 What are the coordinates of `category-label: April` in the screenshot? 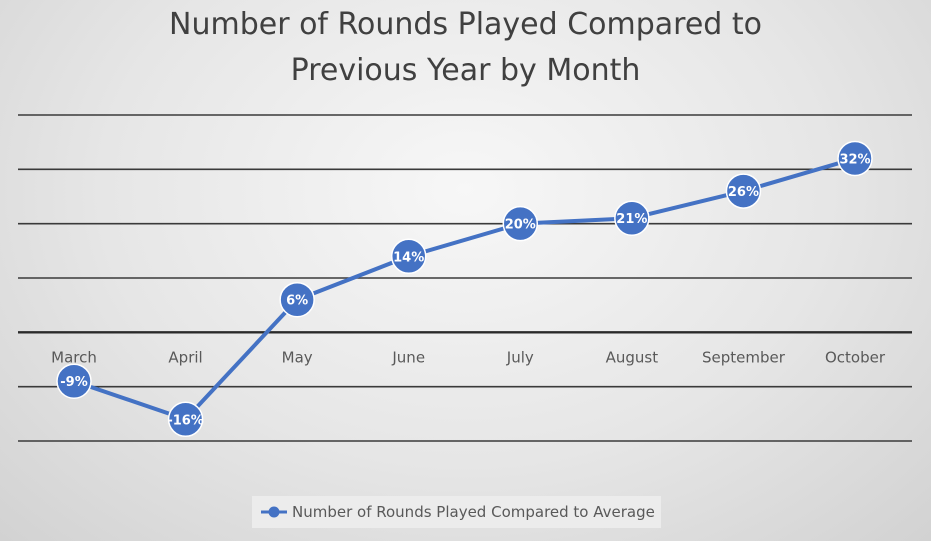 It's located at (185, 357).